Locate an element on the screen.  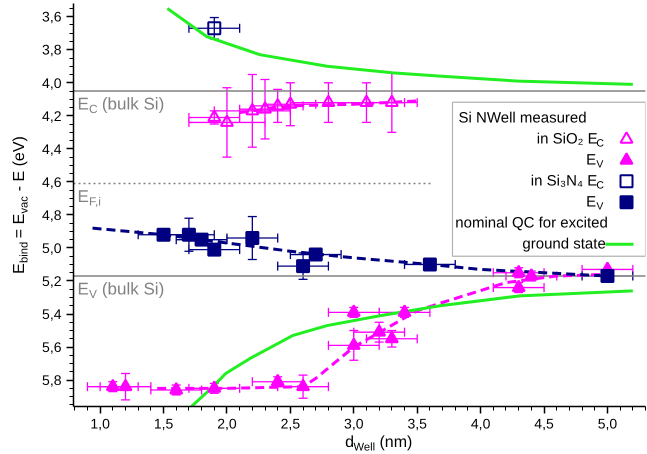
x-tick-label: 4,0 is located at coordinates (480, 424).